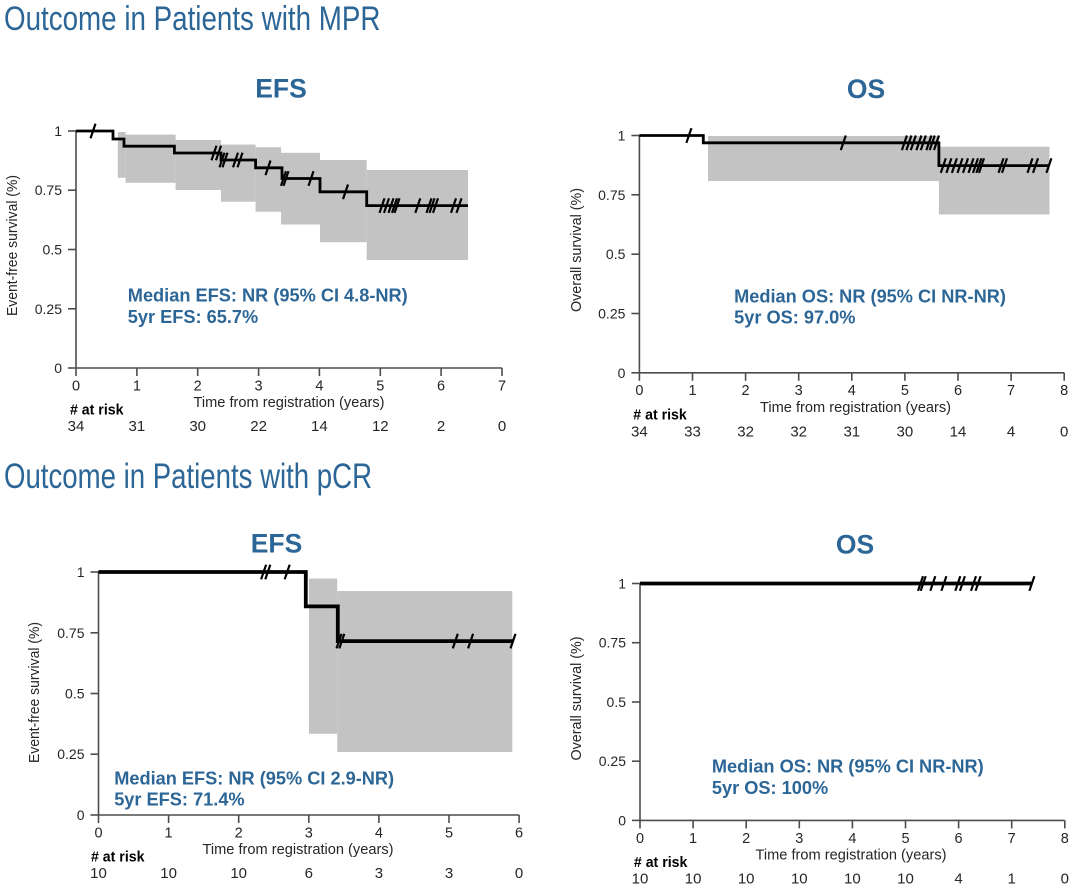 This screenshot has width=1080, height=894. What do you see at coordinates (692, 431) in the screenshot?
I see `svg-text: 33` at bounding box center [692, 431].